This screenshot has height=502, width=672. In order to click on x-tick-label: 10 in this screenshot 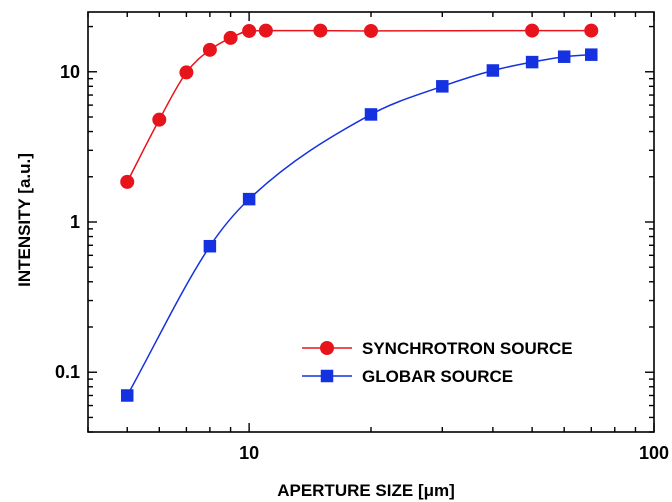, I will do `click(249, 453)`.